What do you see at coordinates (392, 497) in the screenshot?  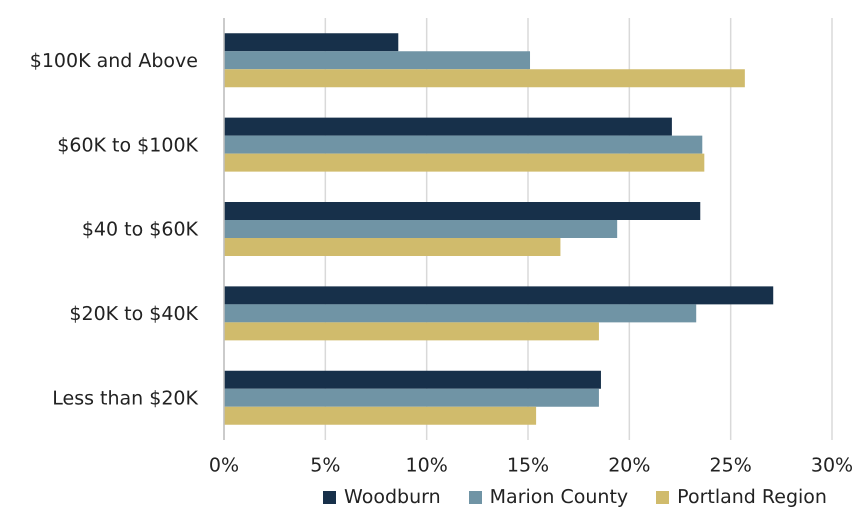 I see `legend-label: Woodburn` at bounding box center [392, 497].